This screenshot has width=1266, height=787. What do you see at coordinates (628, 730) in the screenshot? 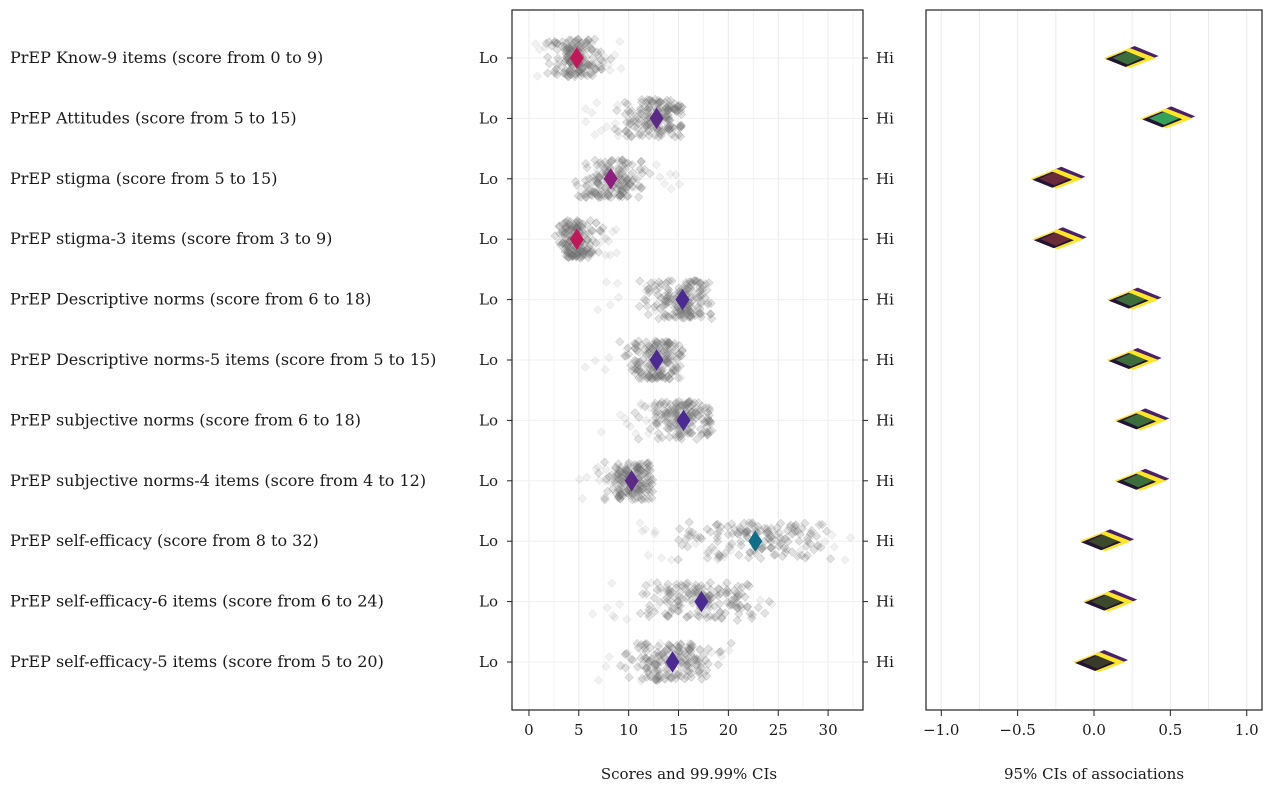
I see `scores-x-tick-label: 10` at bounding box center [628, 730].